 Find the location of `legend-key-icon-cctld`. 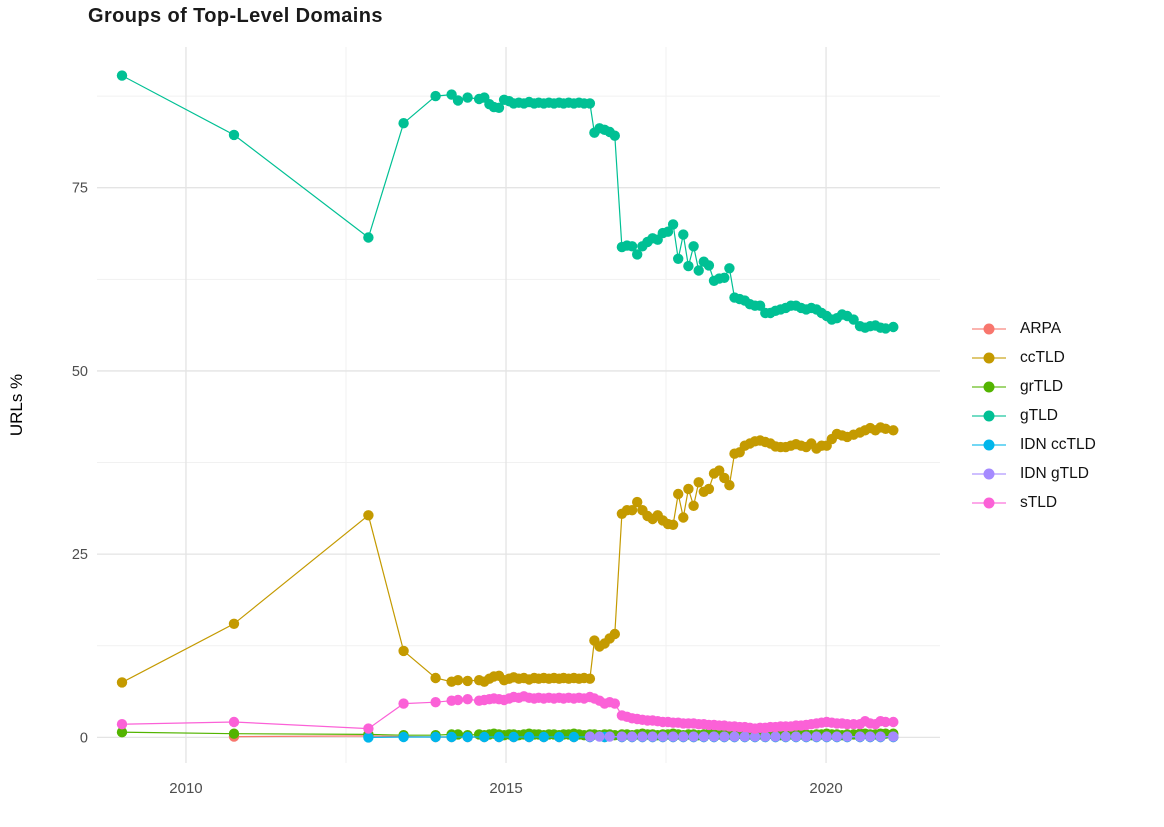

legend-key-icon-cctld is located at coordinates (989, 358).